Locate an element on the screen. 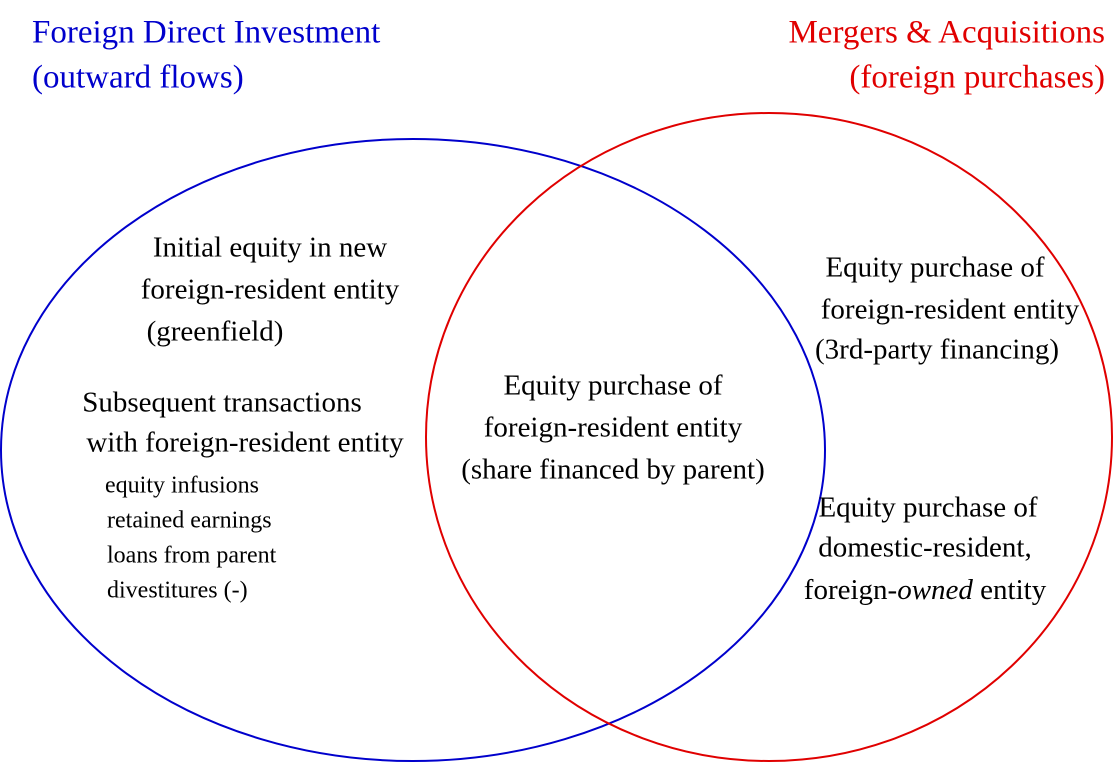 The width and height of the screenshot is (1113, 763). set-title: (outward flows) is located at coordinates (138, 78).